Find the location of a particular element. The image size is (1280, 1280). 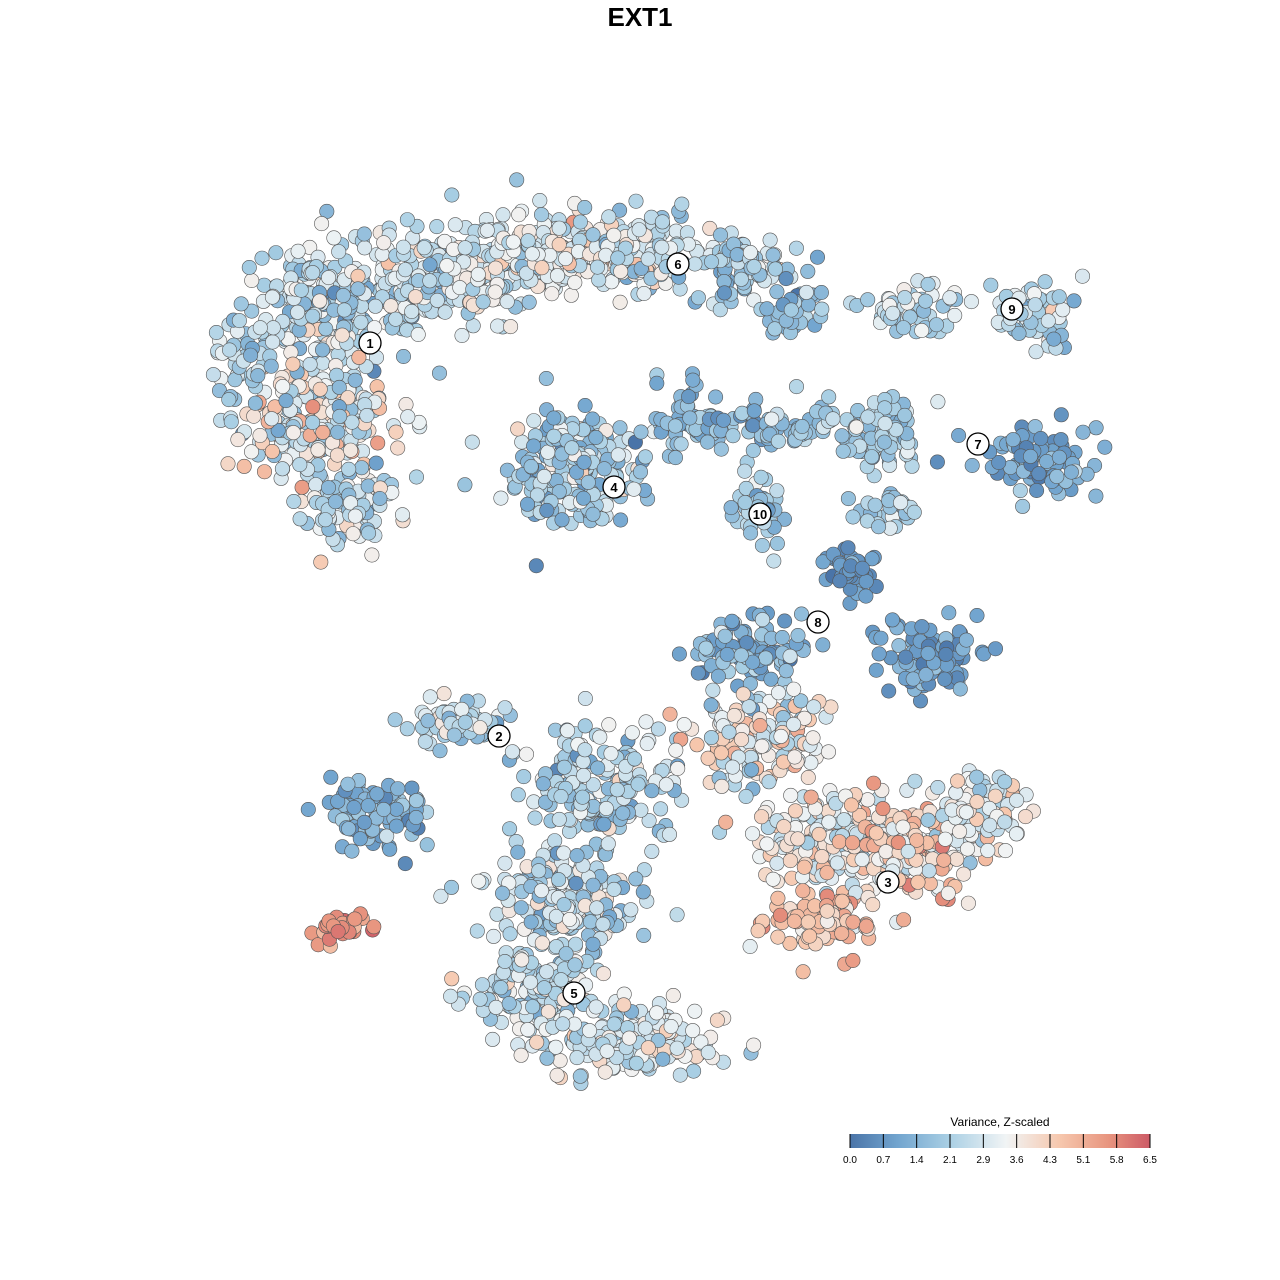

colorbar-tick-label-1: 0.7 is located at coordinates (883, 1160).